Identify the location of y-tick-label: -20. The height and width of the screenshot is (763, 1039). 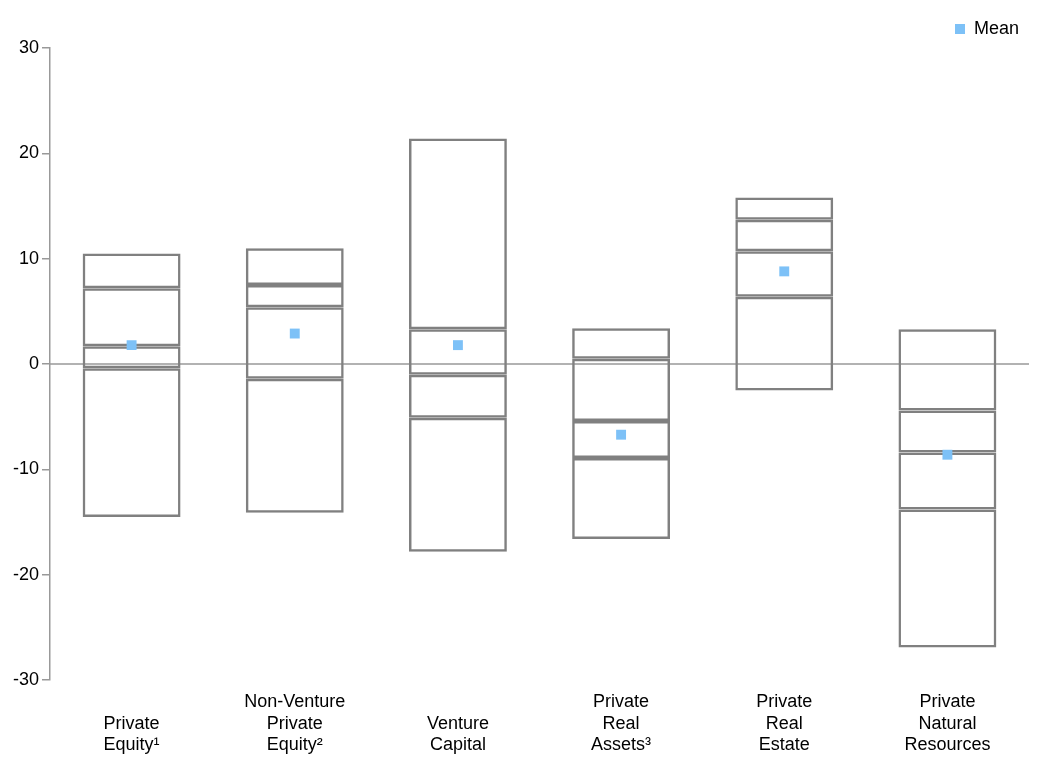
(26, 573).